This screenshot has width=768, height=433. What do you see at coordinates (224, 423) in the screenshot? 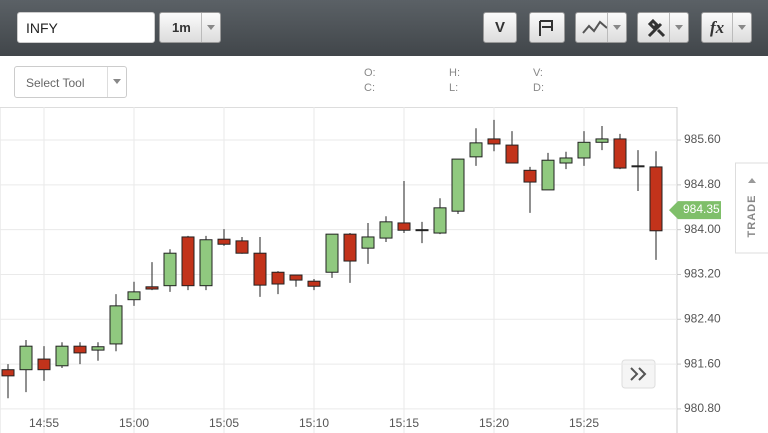
I see `x-tick-label: 15:05` at bounding box center [224, 423].